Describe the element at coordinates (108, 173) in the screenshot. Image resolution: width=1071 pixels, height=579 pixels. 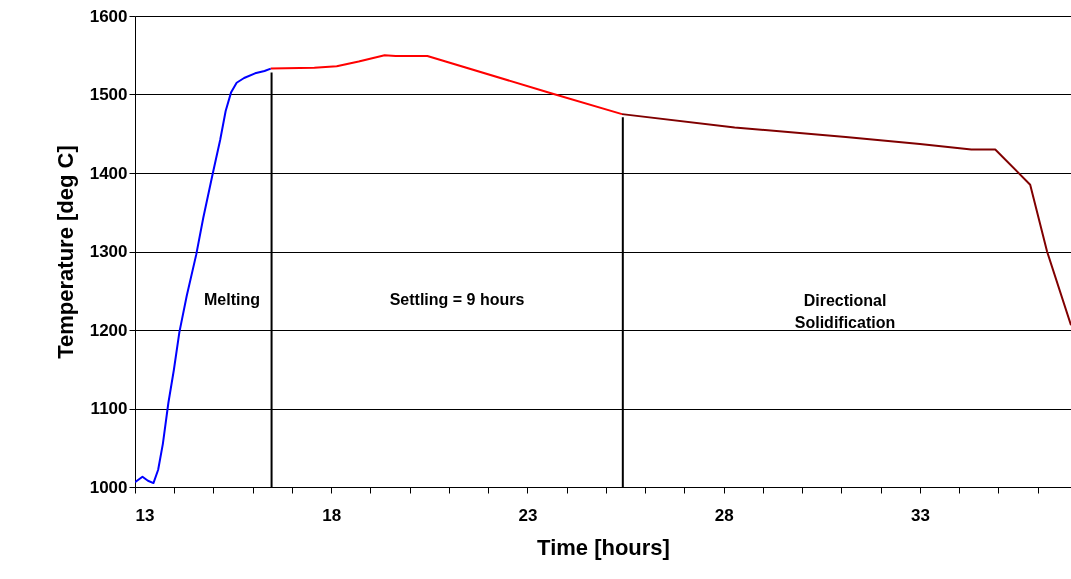
I see `y-tick-label: 1400` at that location.